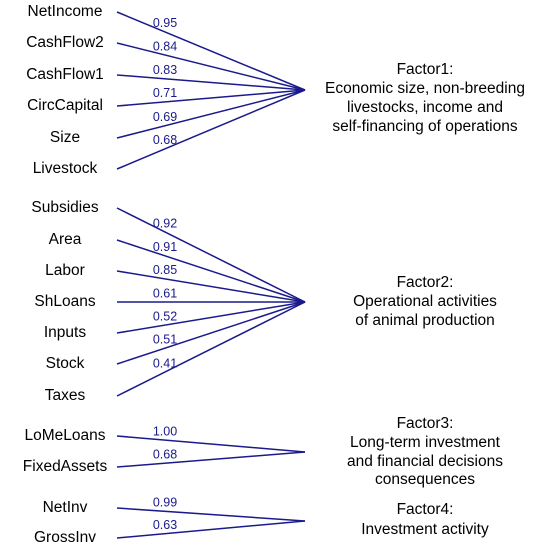 The height and width of the screenshot is (552, 550). Describe the element at coordinates (425, 301) in the screenshot. I see `factor-label: Operational activities` at that location.